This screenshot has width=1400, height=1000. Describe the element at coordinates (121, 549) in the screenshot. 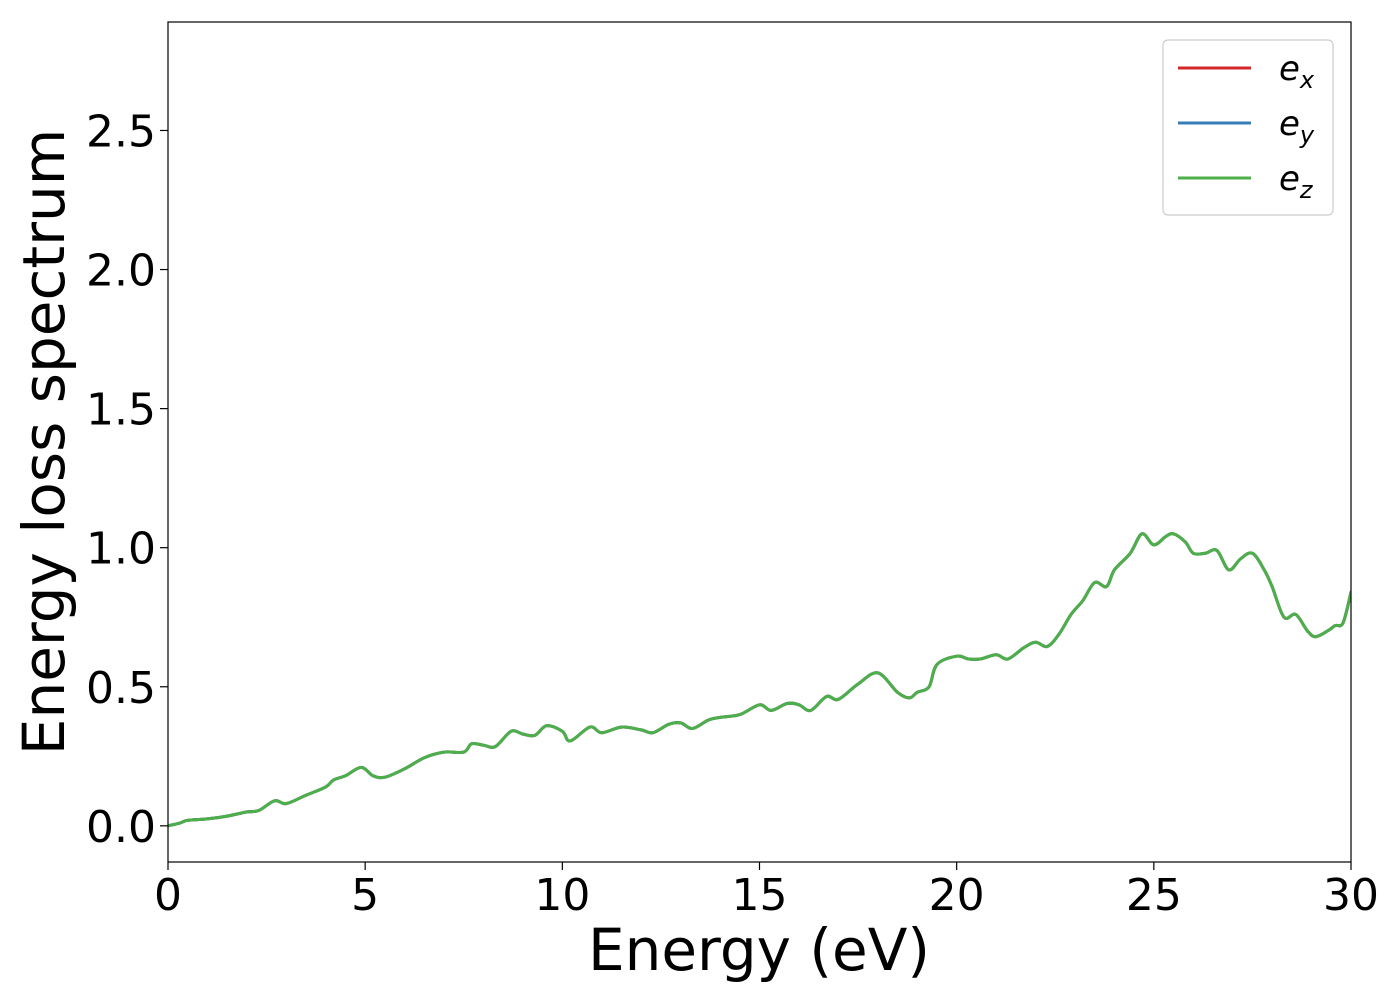

I see `y-tick-label: 1.0` at that location.